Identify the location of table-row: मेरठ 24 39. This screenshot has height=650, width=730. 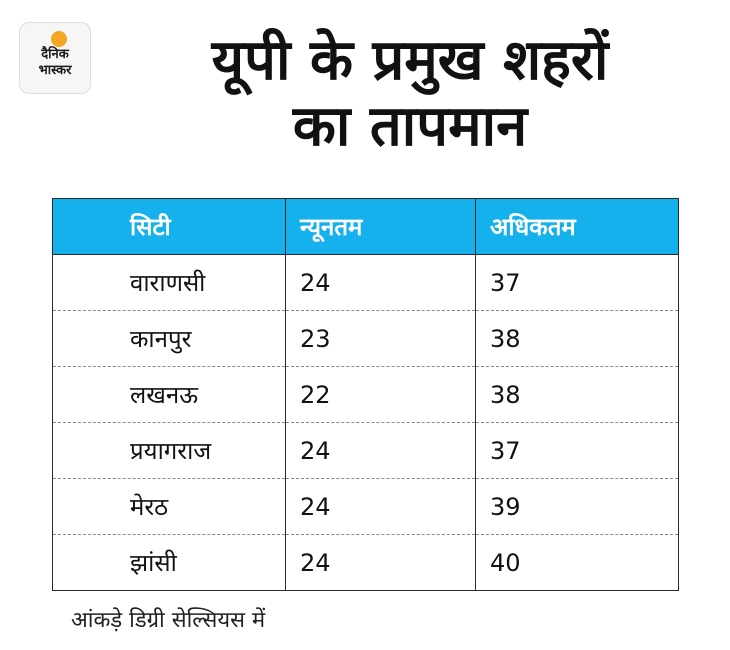
(365, 506).